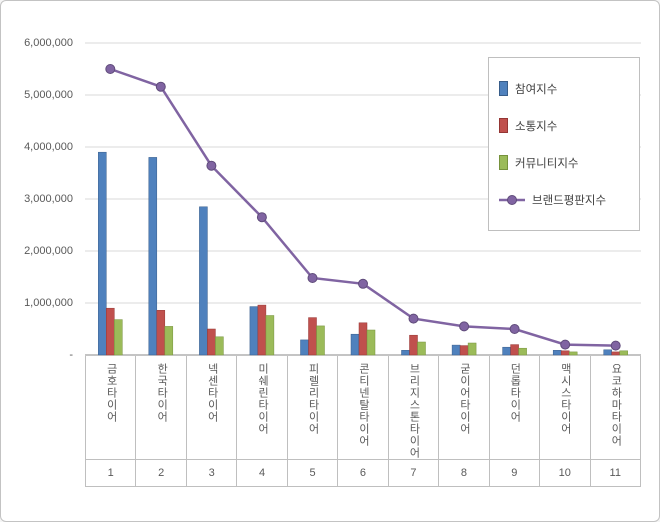  What do you see at coordinates (536, 126) in the screenshot?
I see `legend-label: 소통지수` at bounding box center [536, 126].